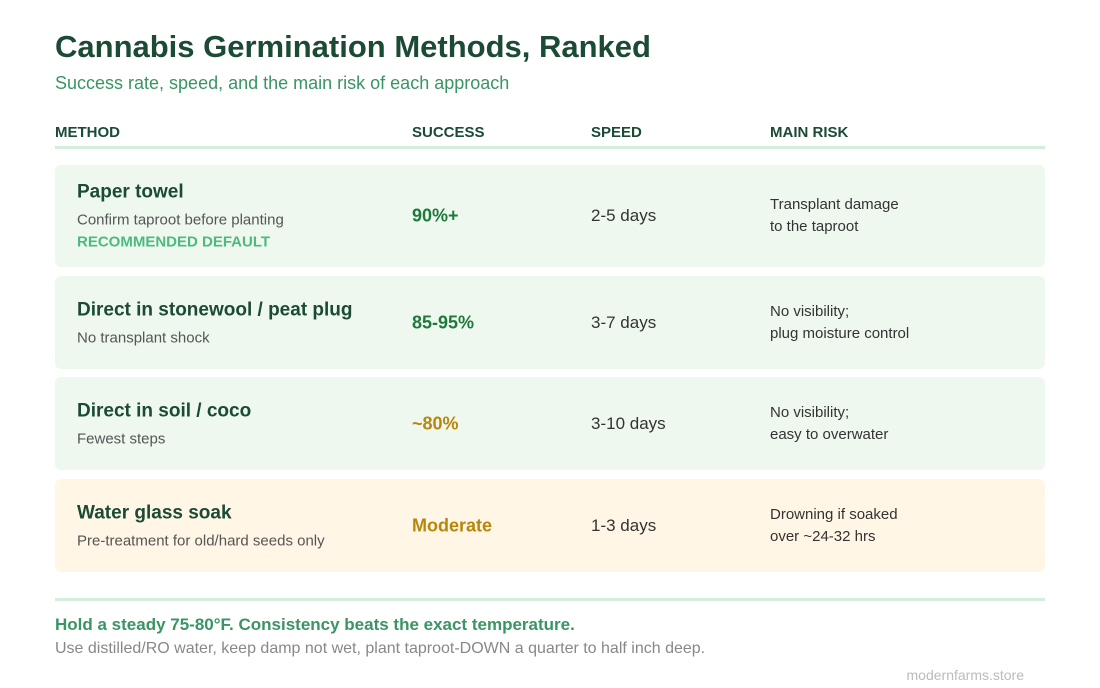  I want to click on method-note: Fewest steps, so click(121, 438).